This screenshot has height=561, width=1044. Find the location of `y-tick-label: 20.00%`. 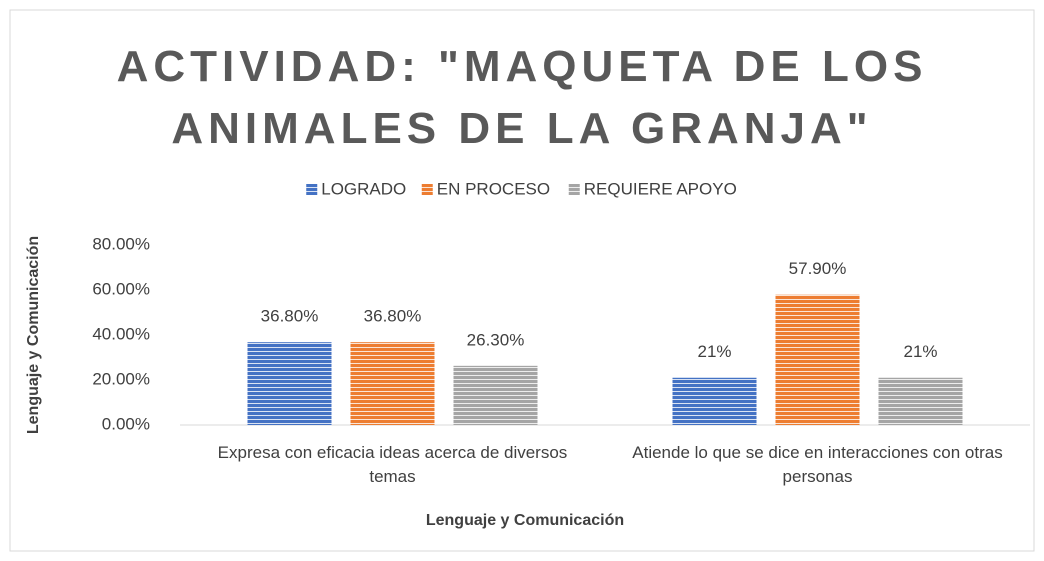

y-tick-label: 20.00% is located at coordinates (121, 378).